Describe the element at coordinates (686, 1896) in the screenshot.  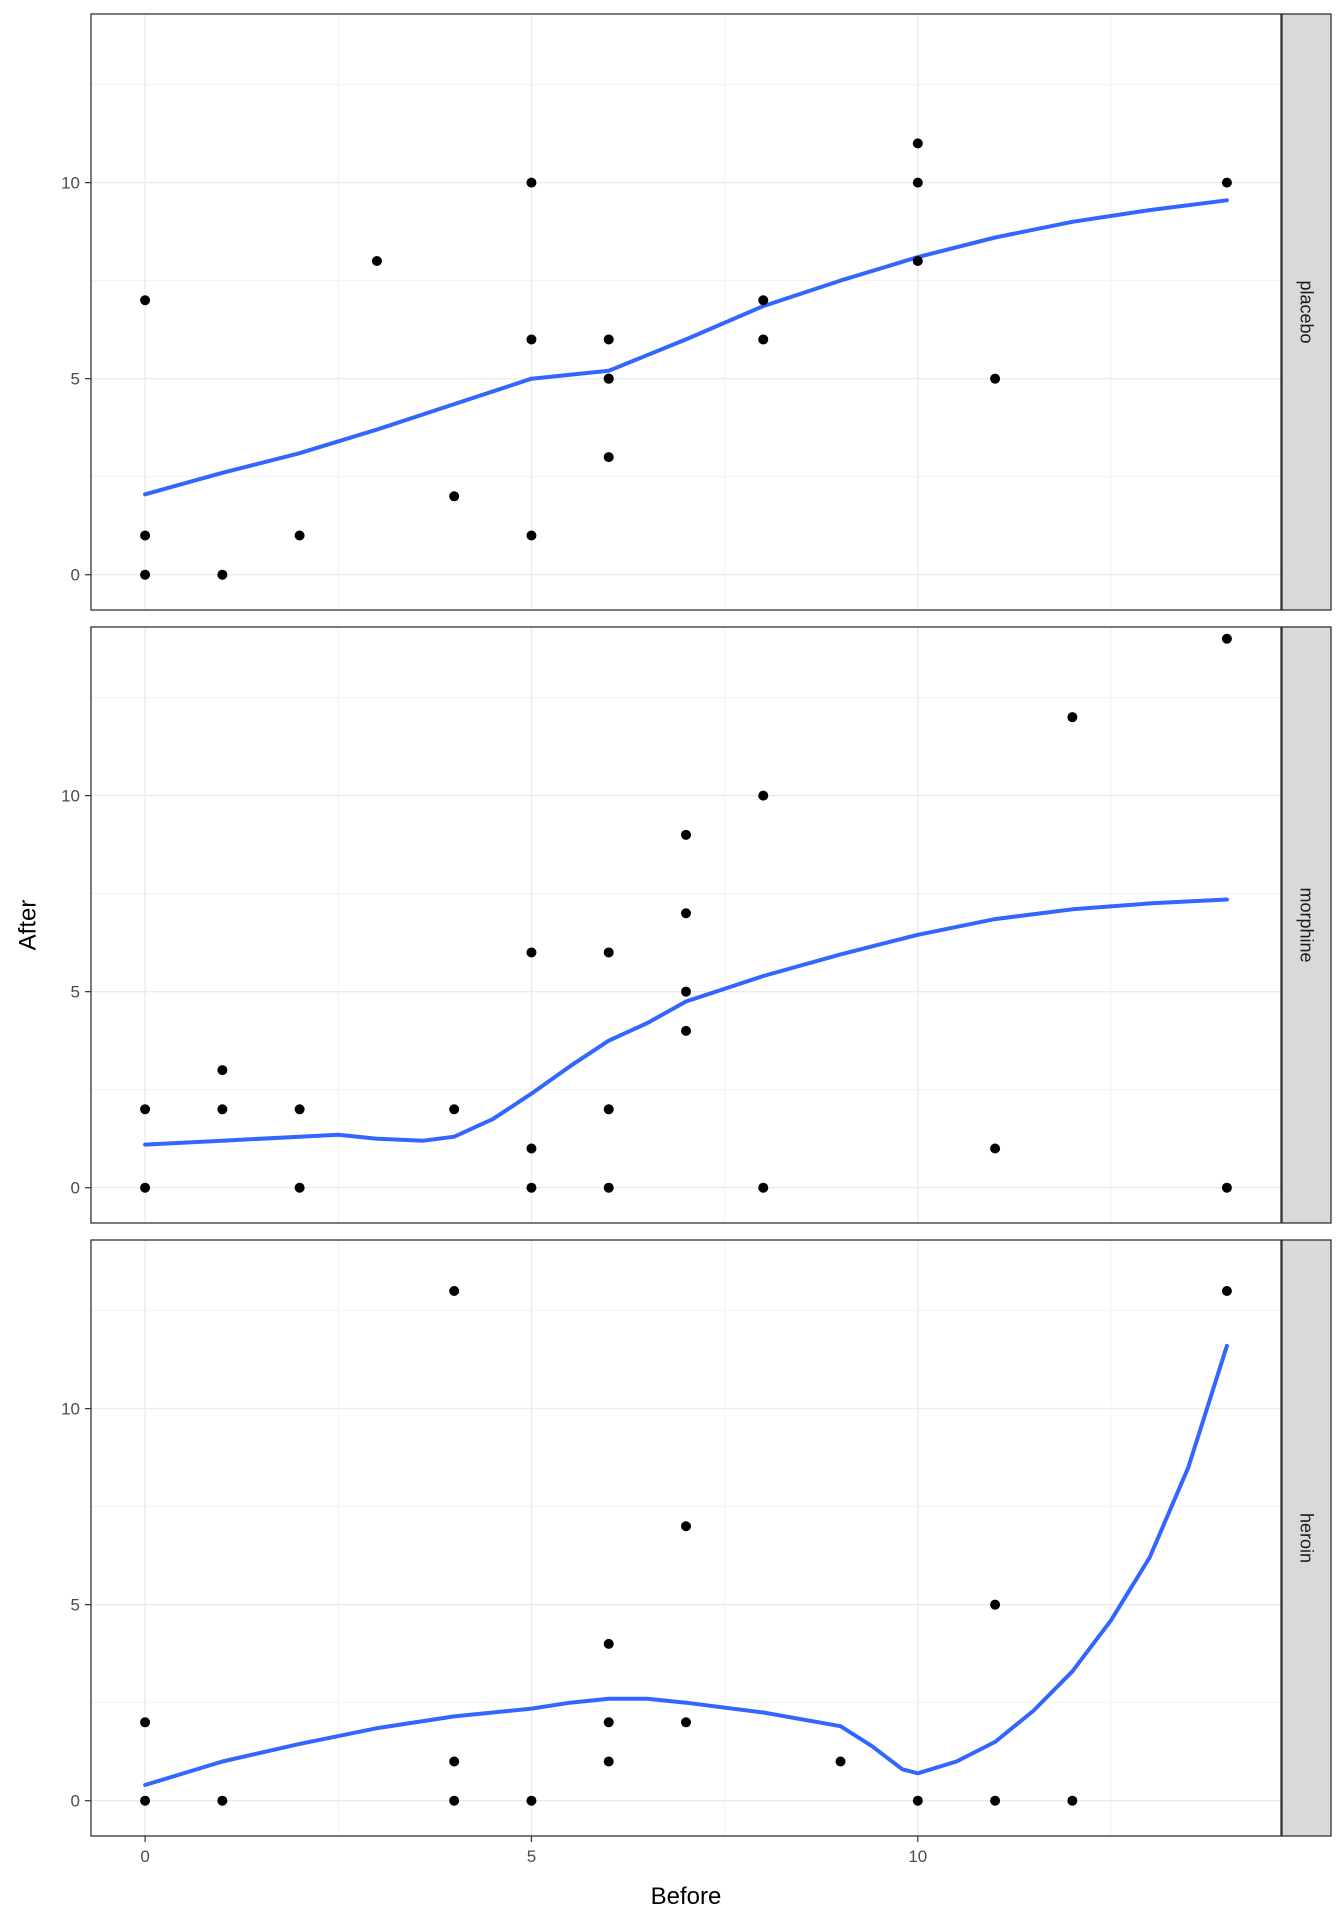
I see `x-axis-title: Before` at that location.